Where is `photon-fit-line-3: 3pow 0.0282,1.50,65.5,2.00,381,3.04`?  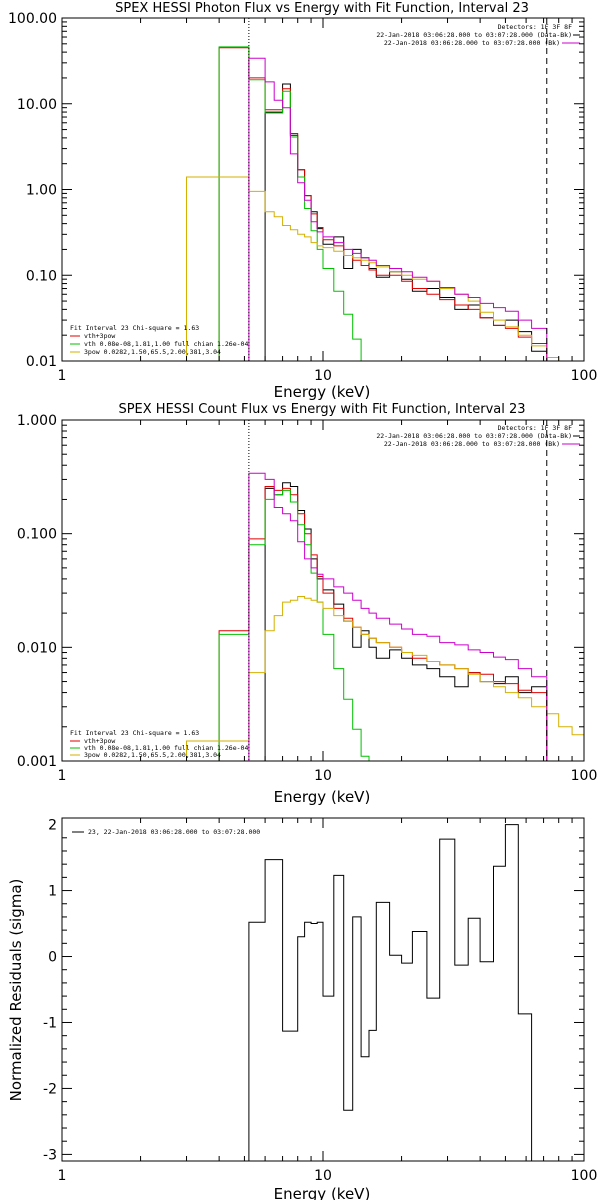
photon-fit-line-3: 3pow 0.0282,1.50,65.5,2.00,381,3.04 is located at coordinates (152, 352).